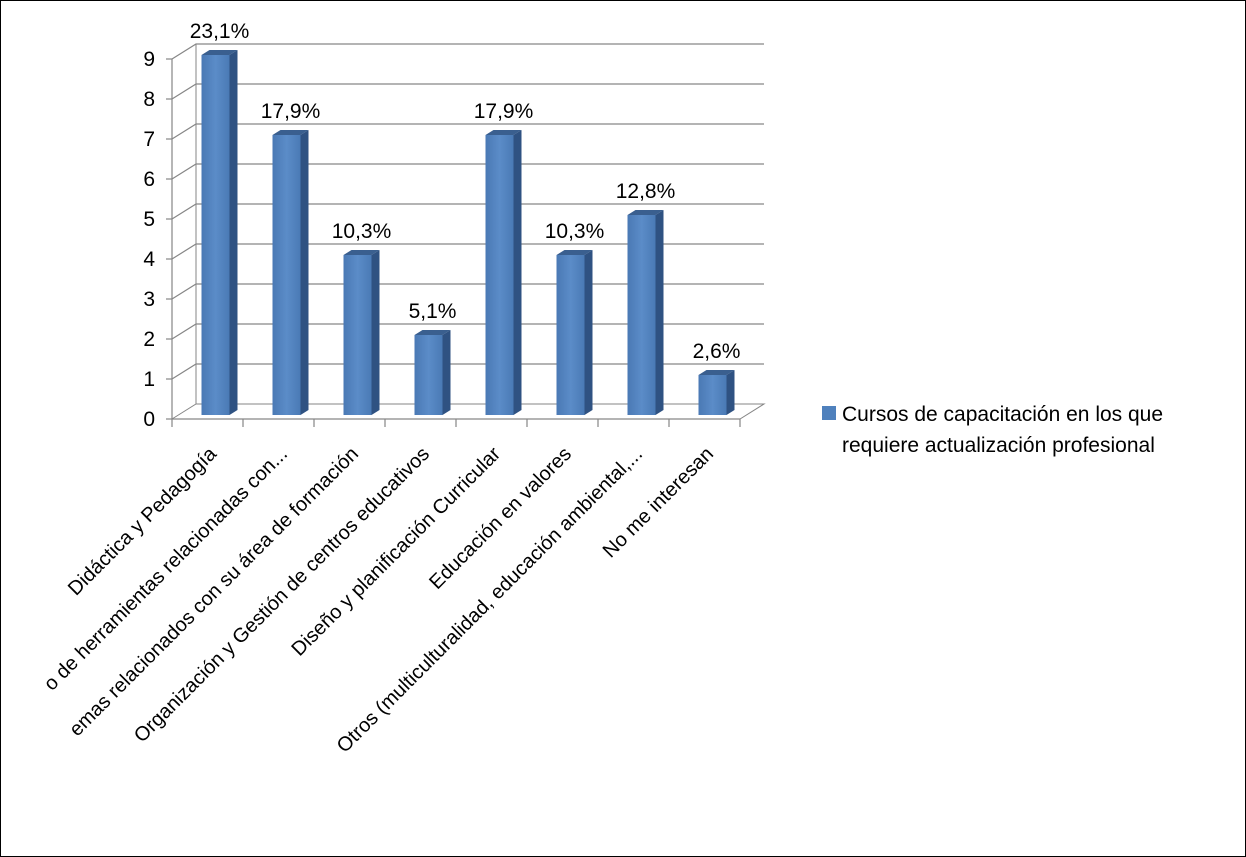 The image size is (1246, 857). Describe the element at coordinates (149, 59) in the screenshot. I see `y-tick-label: 9` at that location.